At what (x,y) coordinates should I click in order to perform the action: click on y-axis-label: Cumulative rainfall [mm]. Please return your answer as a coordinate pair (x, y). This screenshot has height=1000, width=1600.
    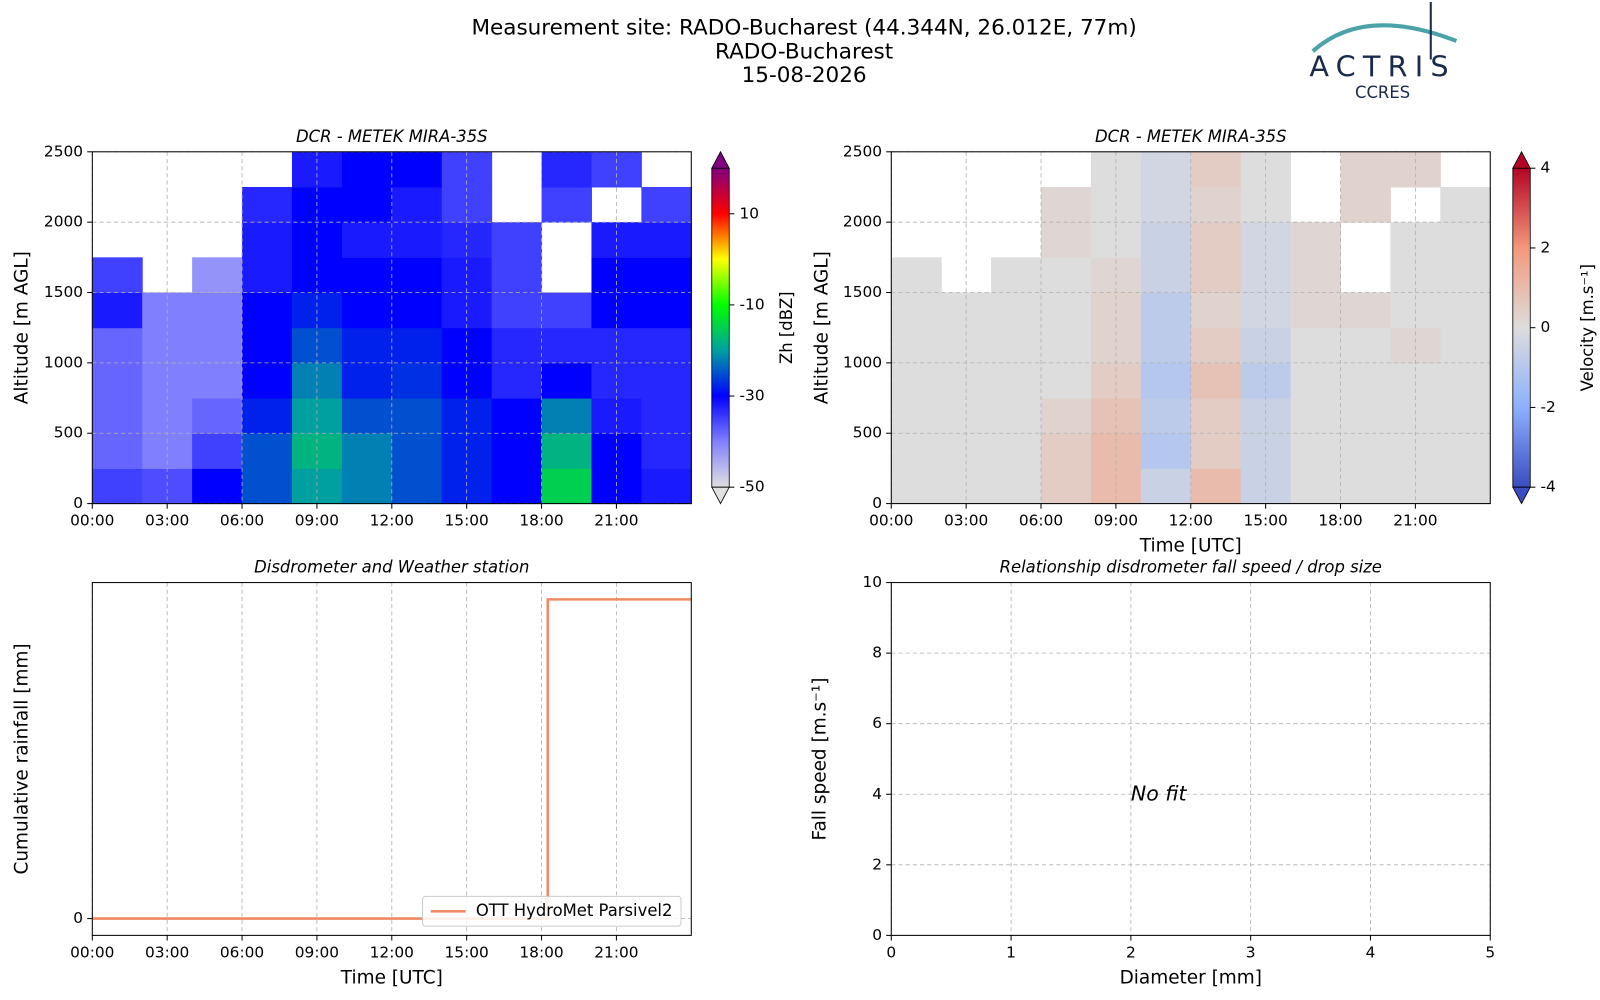
    Looking at the image, I should click on (22, 758).